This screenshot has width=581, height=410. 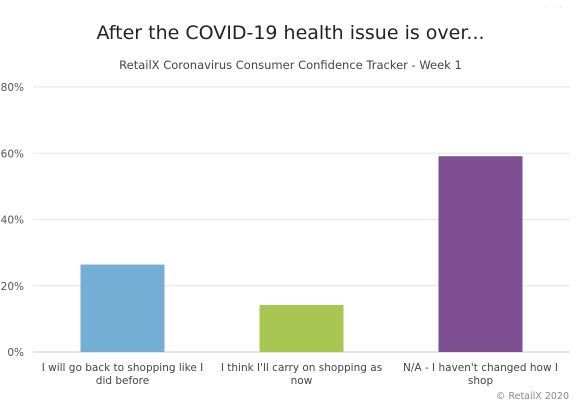 I want to click on x-category-label: N/A - I haven't changed how I, so click(x=480, y=368).